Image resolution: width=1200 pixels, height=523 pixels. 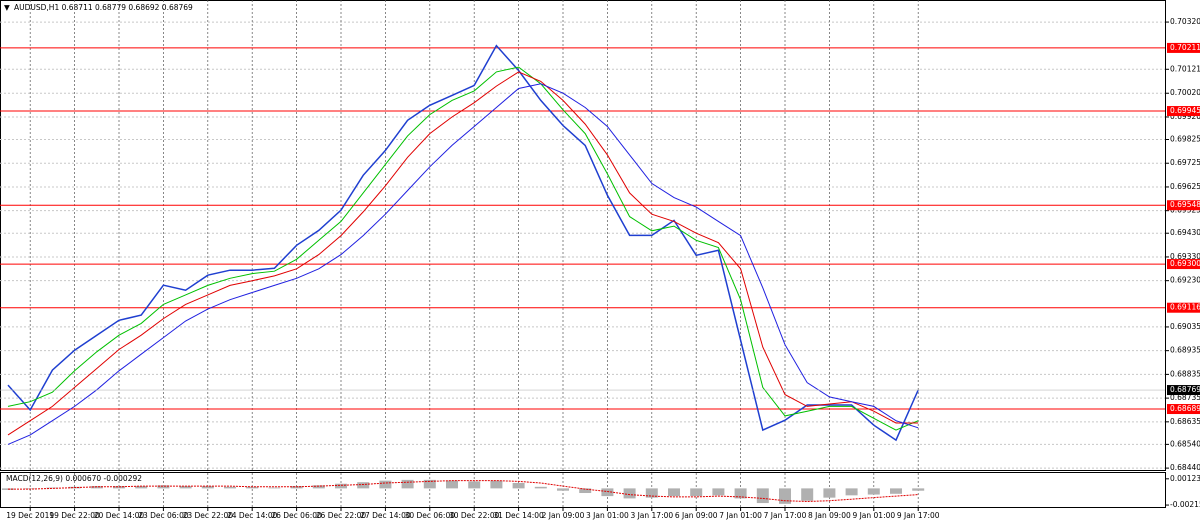 What do you see at coordinates (1185, 373) in the screenshot?
I see `y-tick-label: 0.68835` at bounding box center [1185, 373].